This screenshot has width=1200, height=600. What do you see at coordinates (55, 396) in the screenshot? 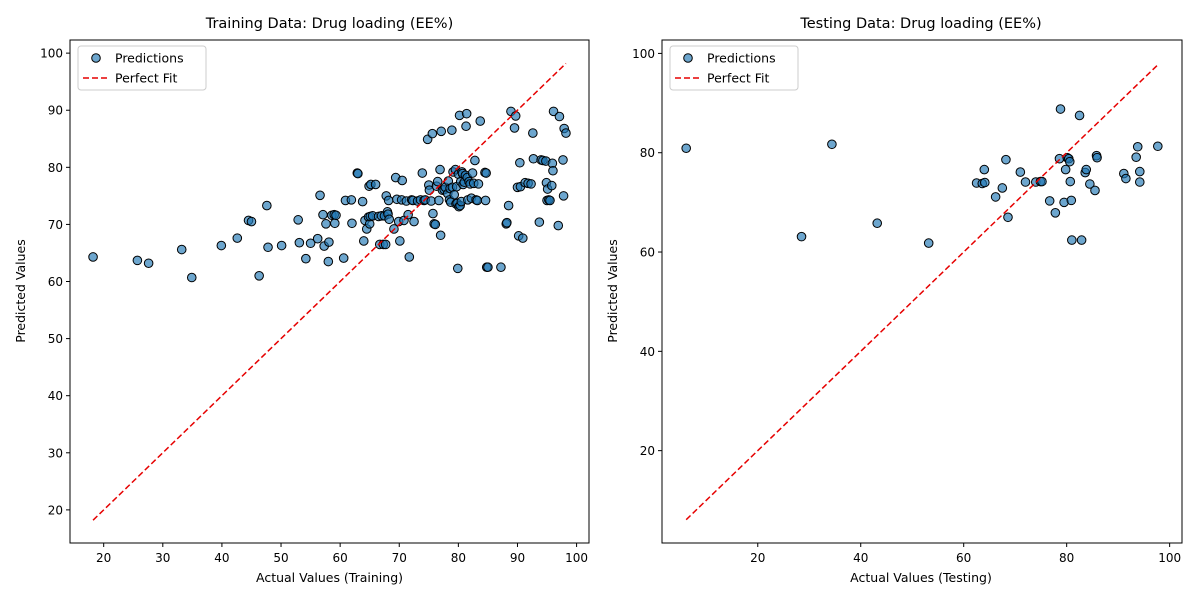
I see `training-y-tick-label: 40` at bounding box center [55, 396].